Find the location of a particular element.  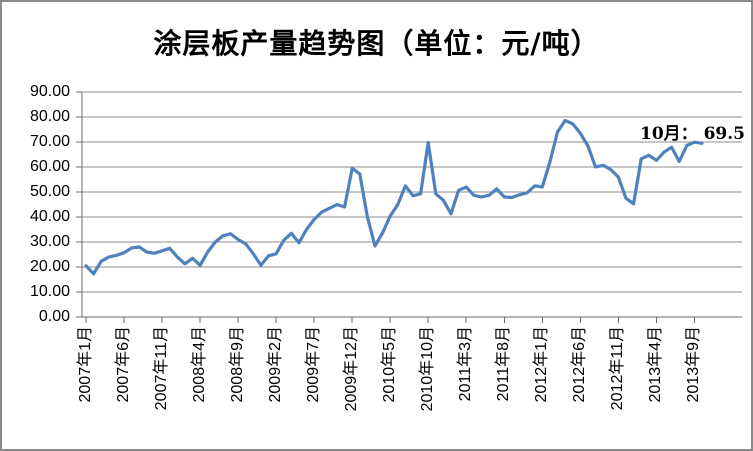

x-axis-label: 2008年9月 is located at coordinates (238, 364).